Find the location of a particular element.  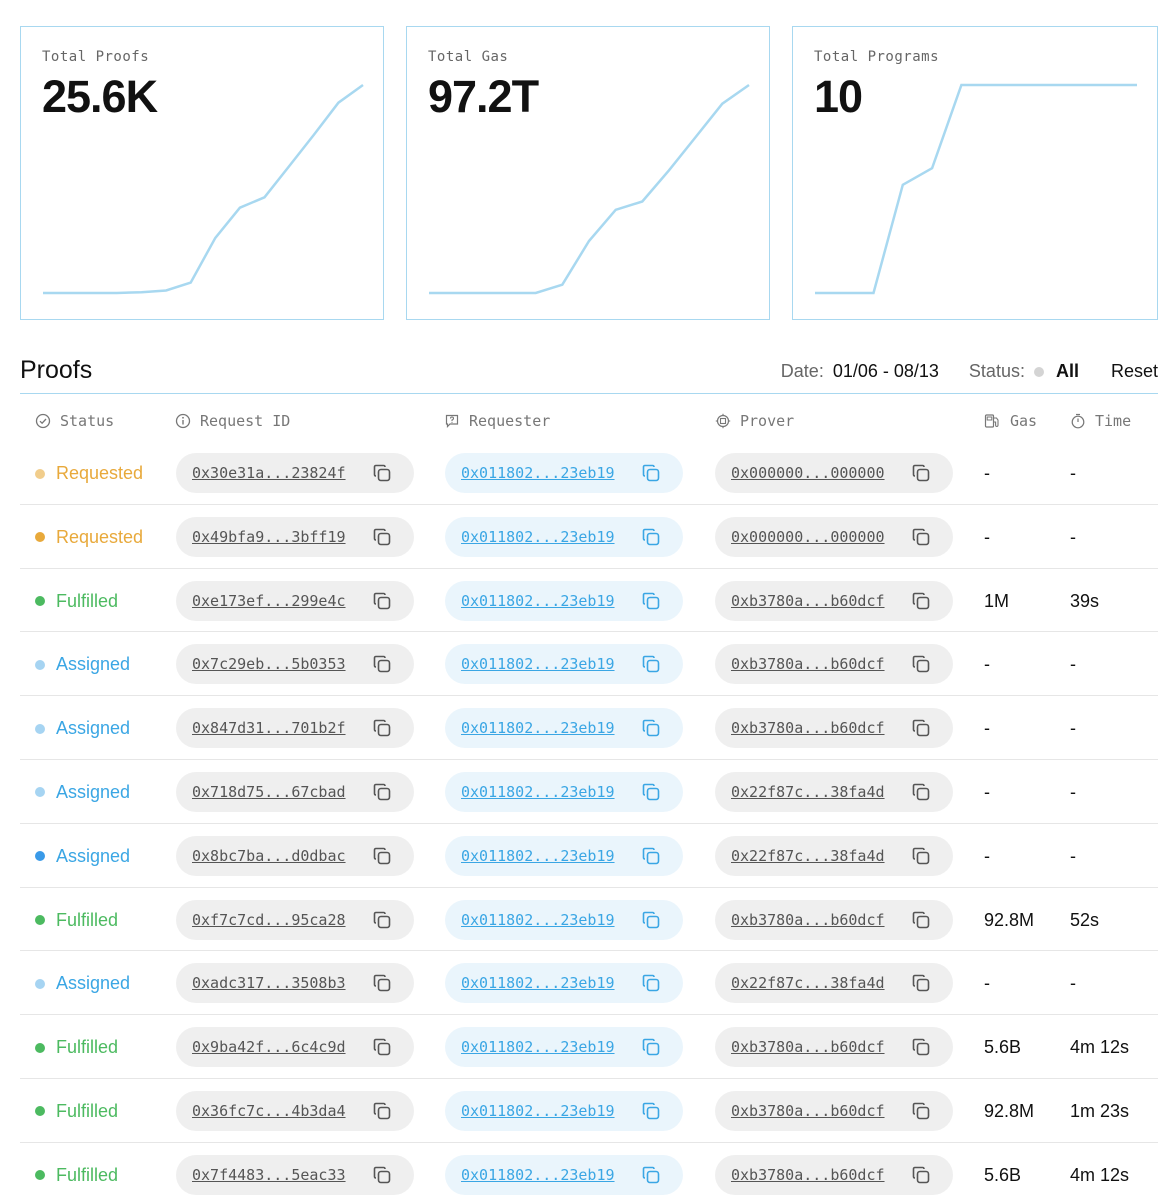

request-id-link: 0x36fc7c...4b3da4 is located at coordinates (269, 1110).